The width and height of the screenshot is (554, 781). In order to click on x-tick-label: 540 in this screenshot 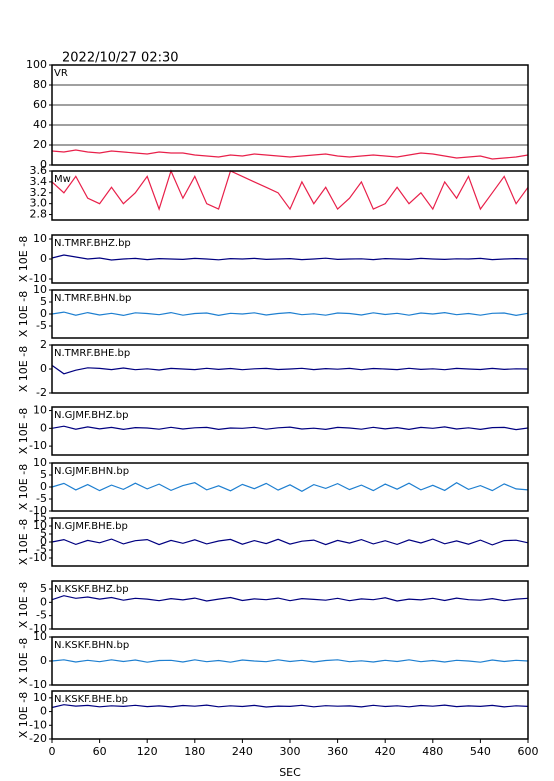, I will do `click(480, 751)`.